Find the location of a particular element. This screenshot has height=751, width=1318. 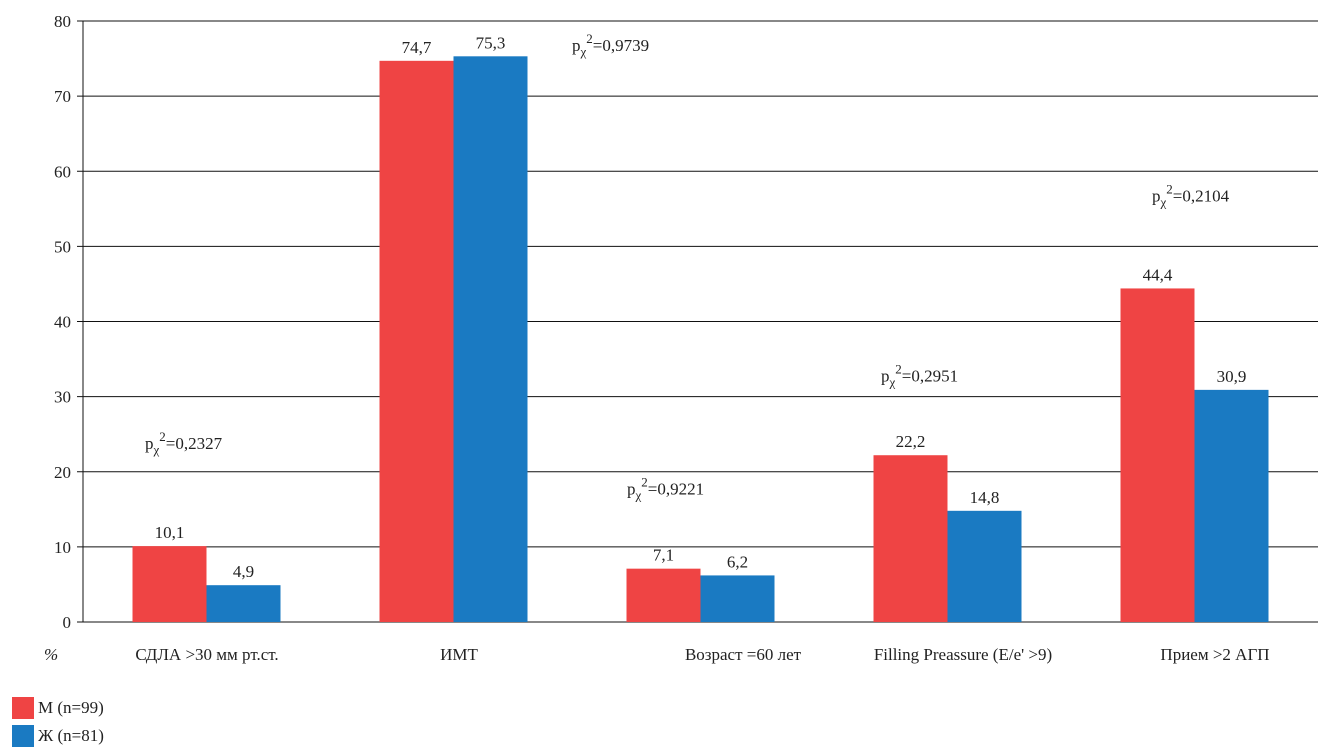

category-label-2: Возраст =60 лет is located at coordinates (743, 654).